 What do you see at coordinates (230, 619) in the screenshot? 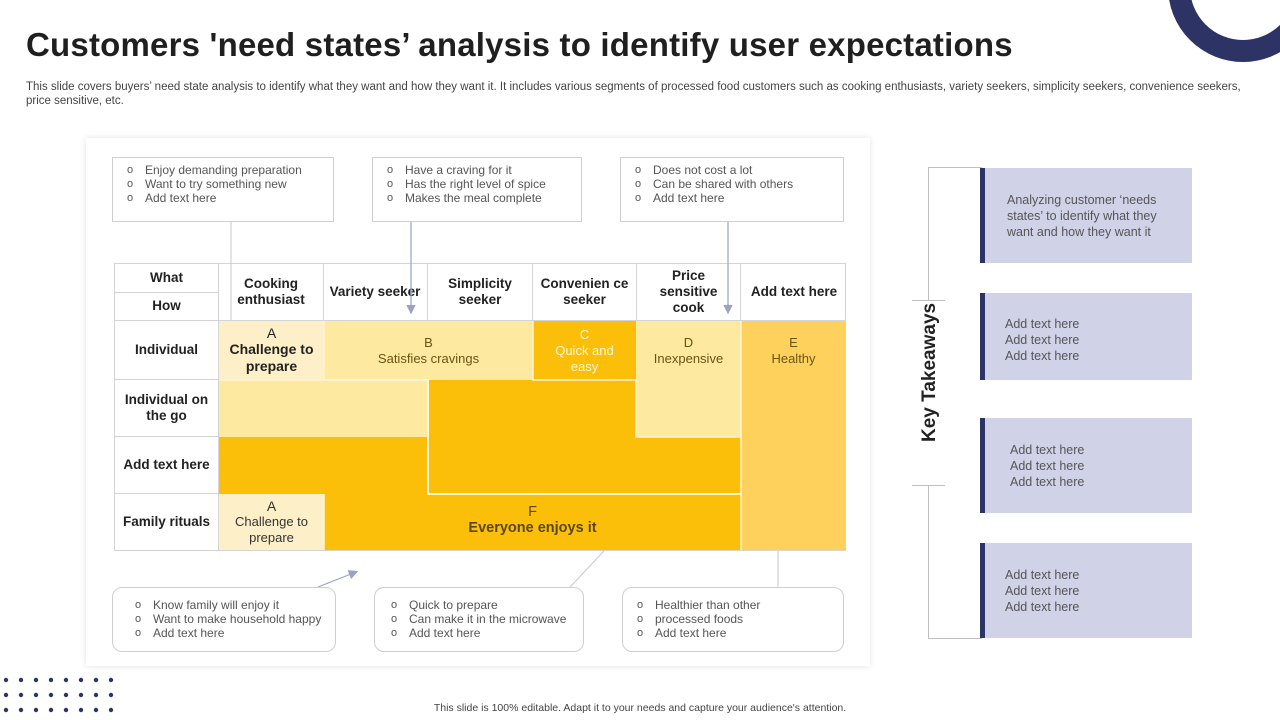
I see `note-item: Want to make household happy` at bounding box center [230, 619].